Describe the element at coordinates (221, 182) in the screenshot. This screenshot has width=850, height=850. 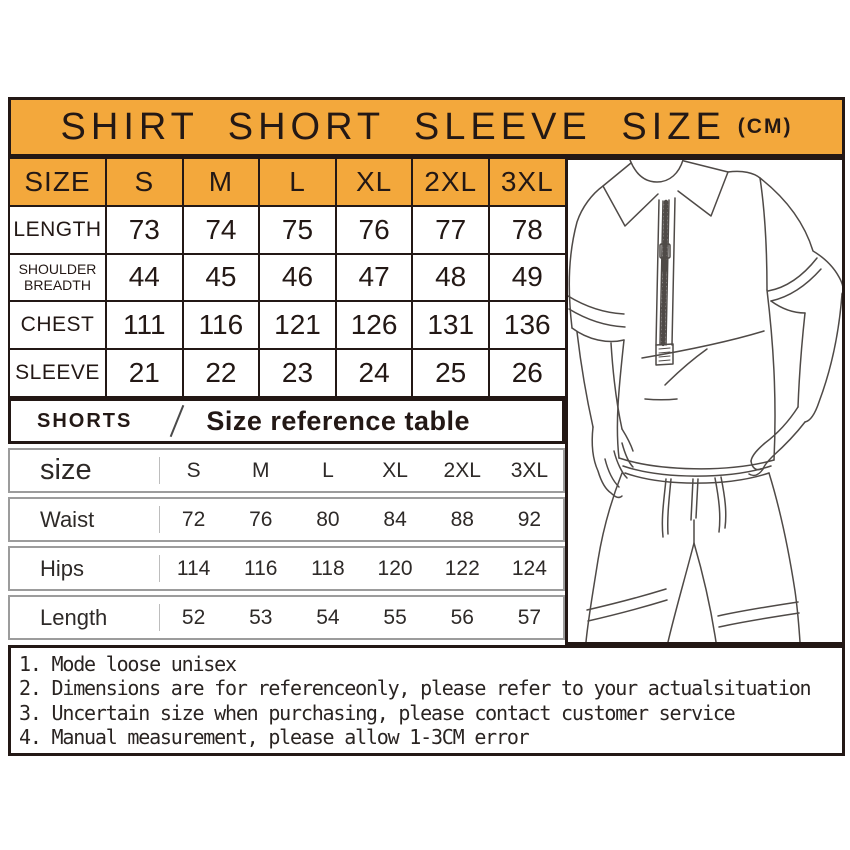
I see `shirt-header-cell: M` at that location.